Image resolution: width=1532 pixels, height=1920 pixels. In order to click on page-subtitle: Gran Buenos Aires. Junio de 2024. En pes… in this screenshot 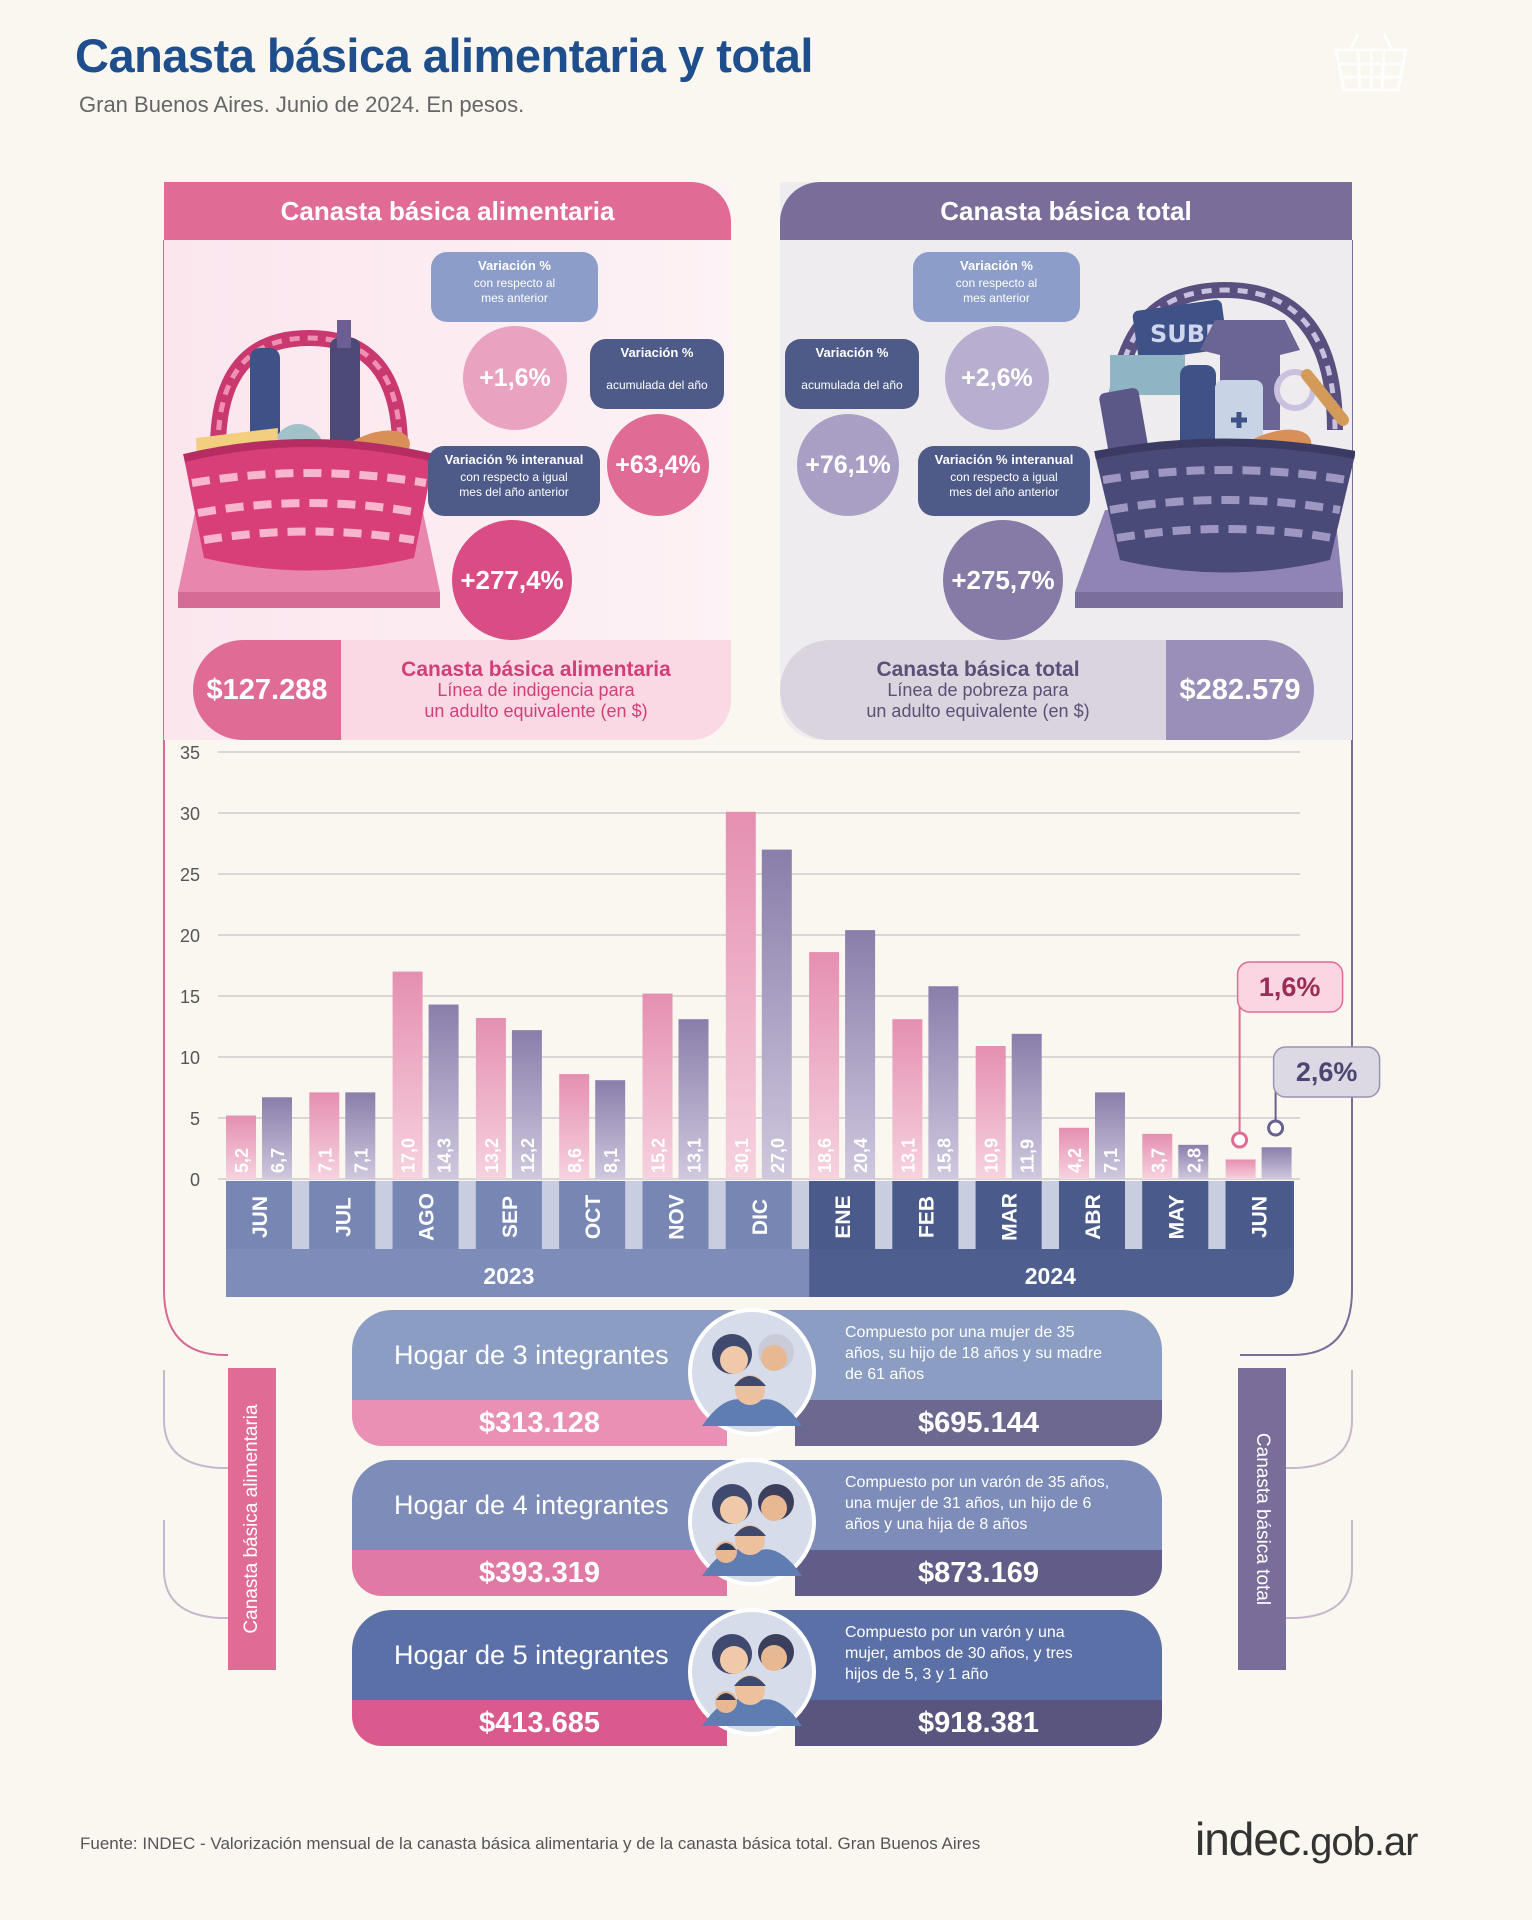, I will do `click(302, 104)`.